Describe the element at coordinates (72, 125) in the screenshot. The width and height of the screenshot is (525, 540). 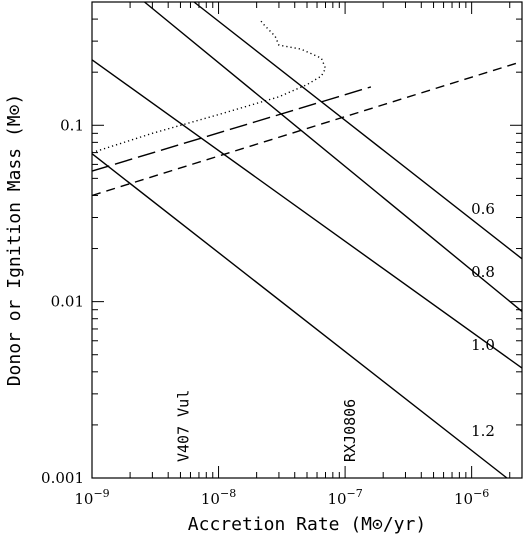
I see `y-tick-label: 0.1` at that location.